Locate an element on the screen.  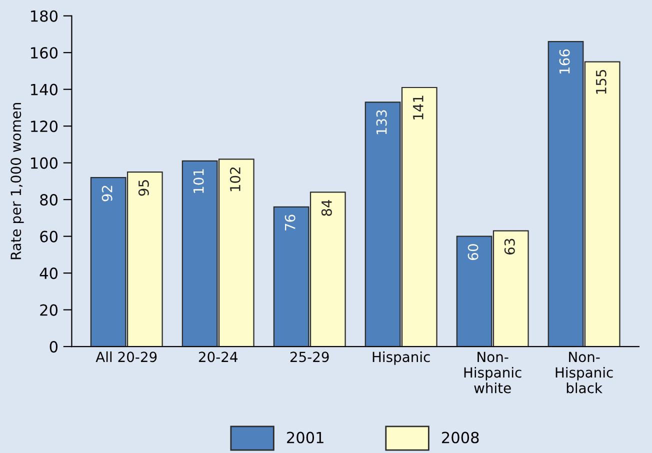
y-tick-label: 40 is located at coordinates (49, 274).